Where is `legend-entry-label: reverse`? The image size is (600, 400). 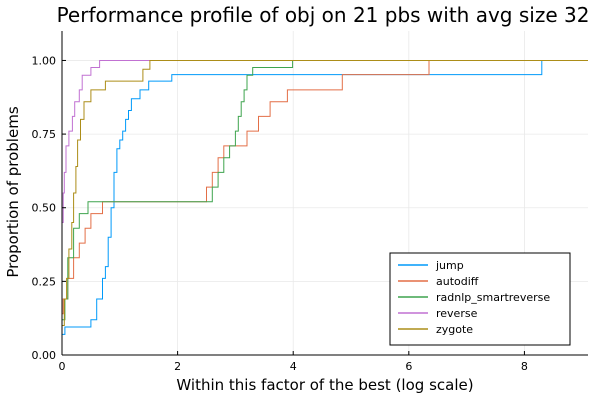
legend-entry-label: reverse is located at coordinates (457, 313).